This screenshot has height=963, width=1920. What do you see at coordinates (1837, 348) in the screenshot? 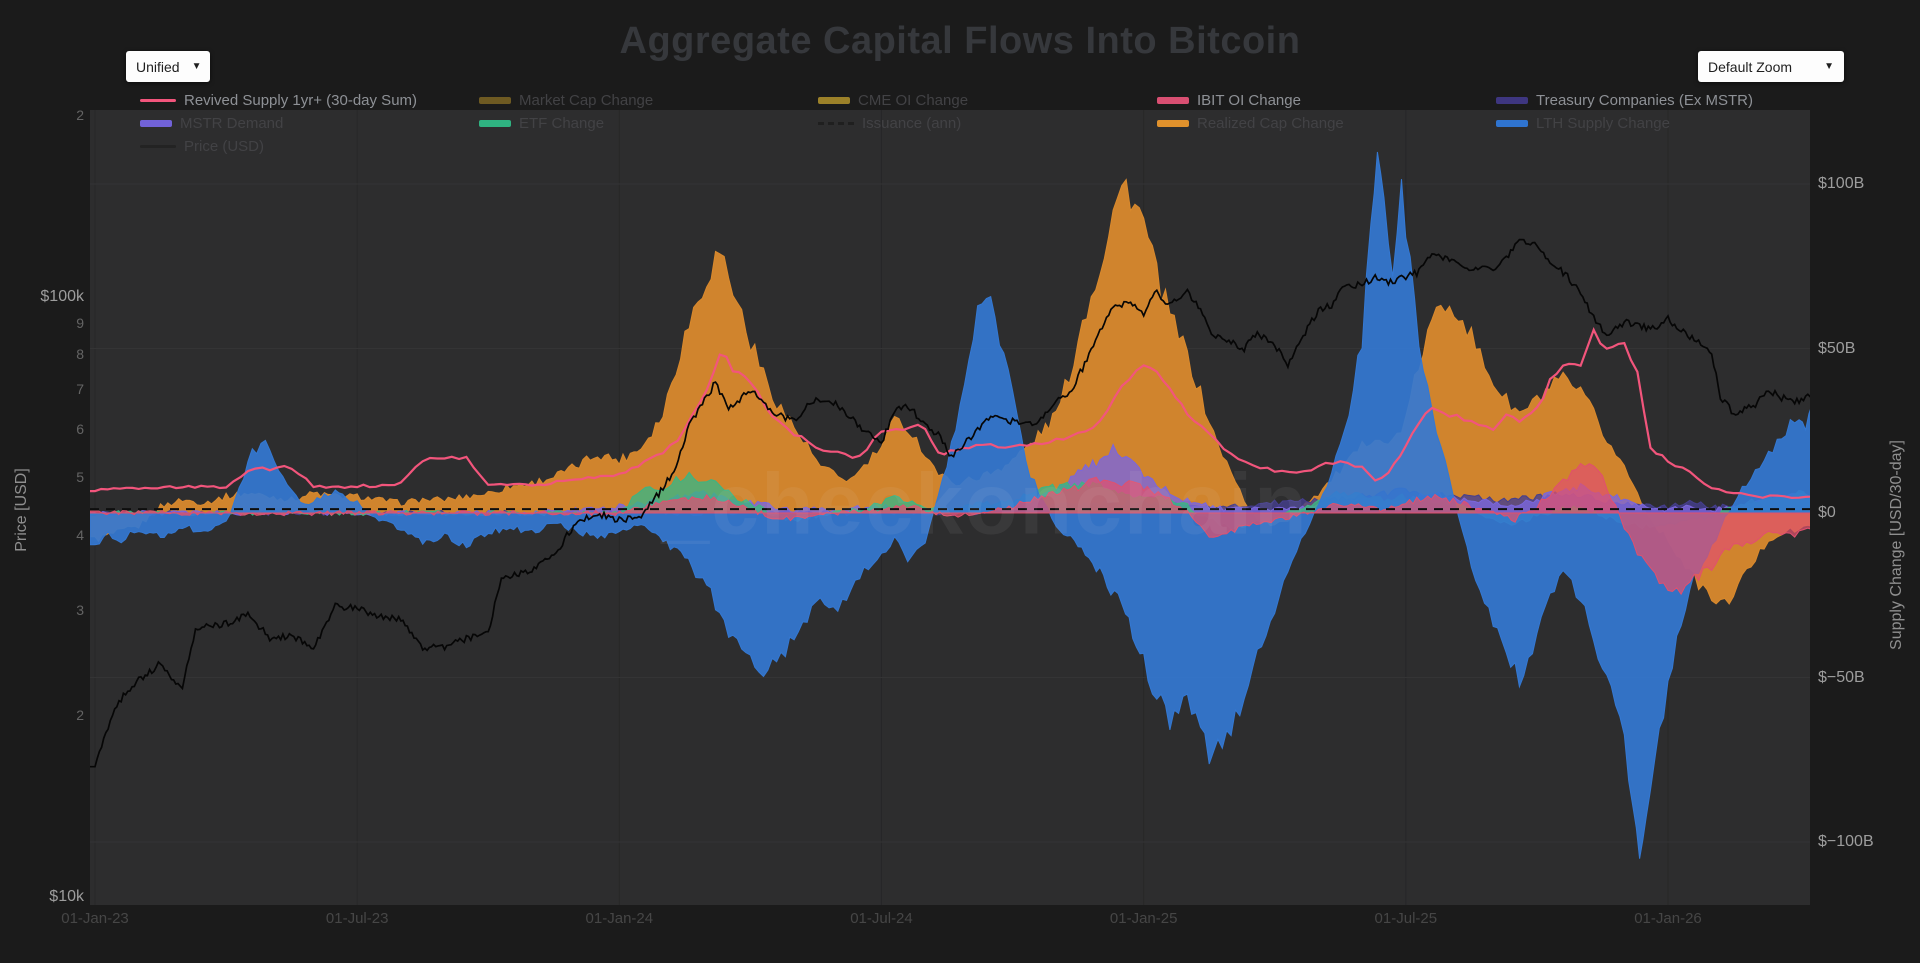
I see `y-right-tick-50B: $50B` at bounding box center [1837, 348].